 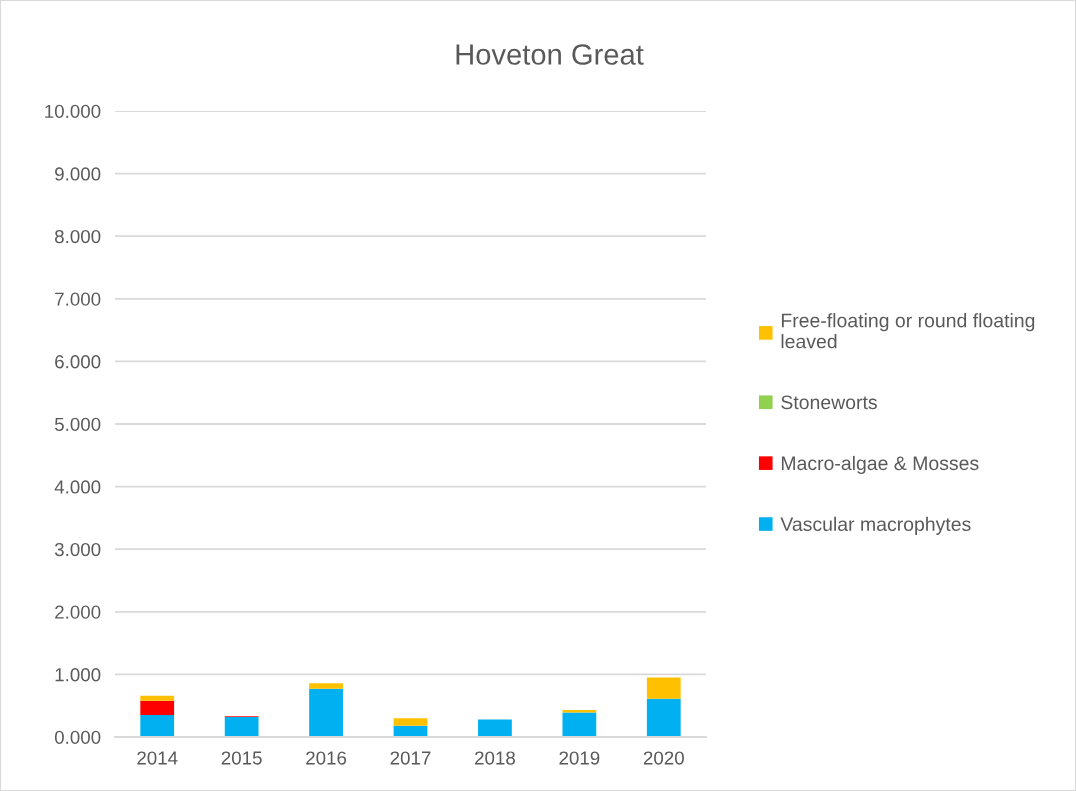 What do you see at coordinates (326, 758) in the screenshot?
I see `x-tick-label: 2016` at bounding box center [326, 758].